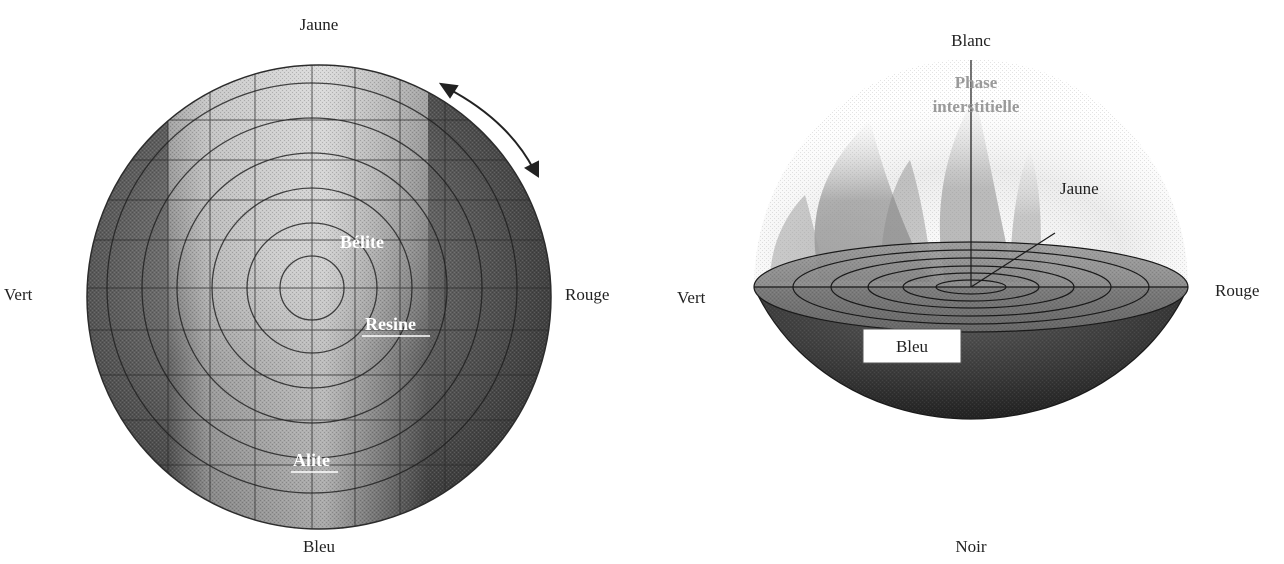 The width and height of the screenshot is (1284, 564). What do you see at coordinates (18, 294) in the screenshot?
I see `left-label-left: Vert` at bounding box center [18, 294].